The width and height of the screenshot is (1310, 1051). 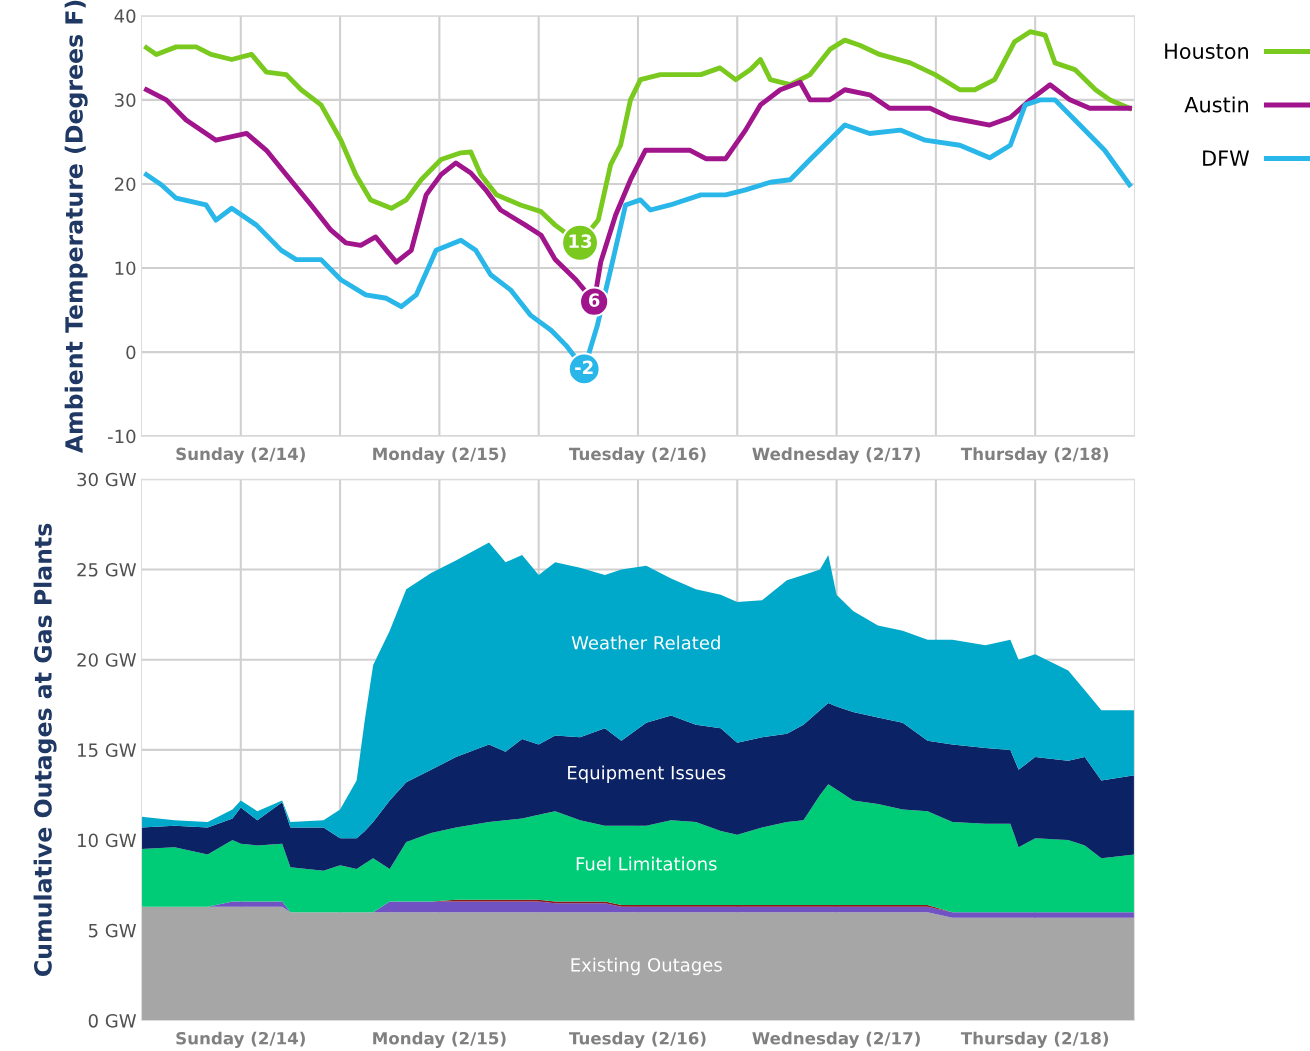 I want to click on y-tick-label: 20, so click(x=125, y=184).